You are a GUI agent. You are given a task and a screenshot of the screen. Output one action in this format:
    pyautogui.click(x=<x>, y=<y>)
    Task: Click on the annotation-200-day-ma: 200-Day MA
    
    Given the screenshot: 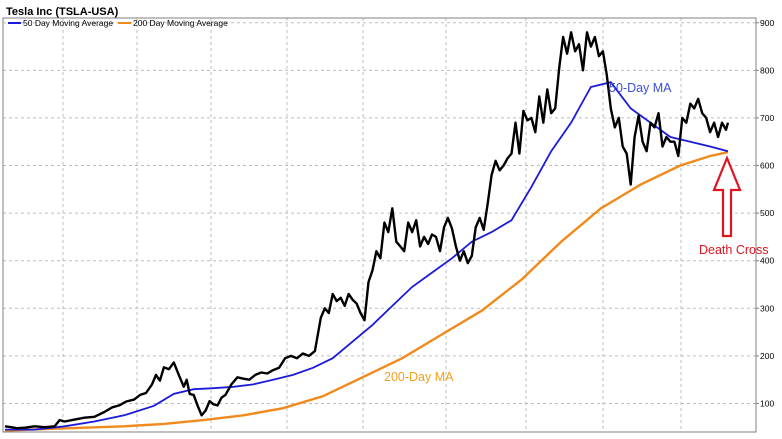 What is the action you would take?
    pyautogui.click(x=419, y=377)
    